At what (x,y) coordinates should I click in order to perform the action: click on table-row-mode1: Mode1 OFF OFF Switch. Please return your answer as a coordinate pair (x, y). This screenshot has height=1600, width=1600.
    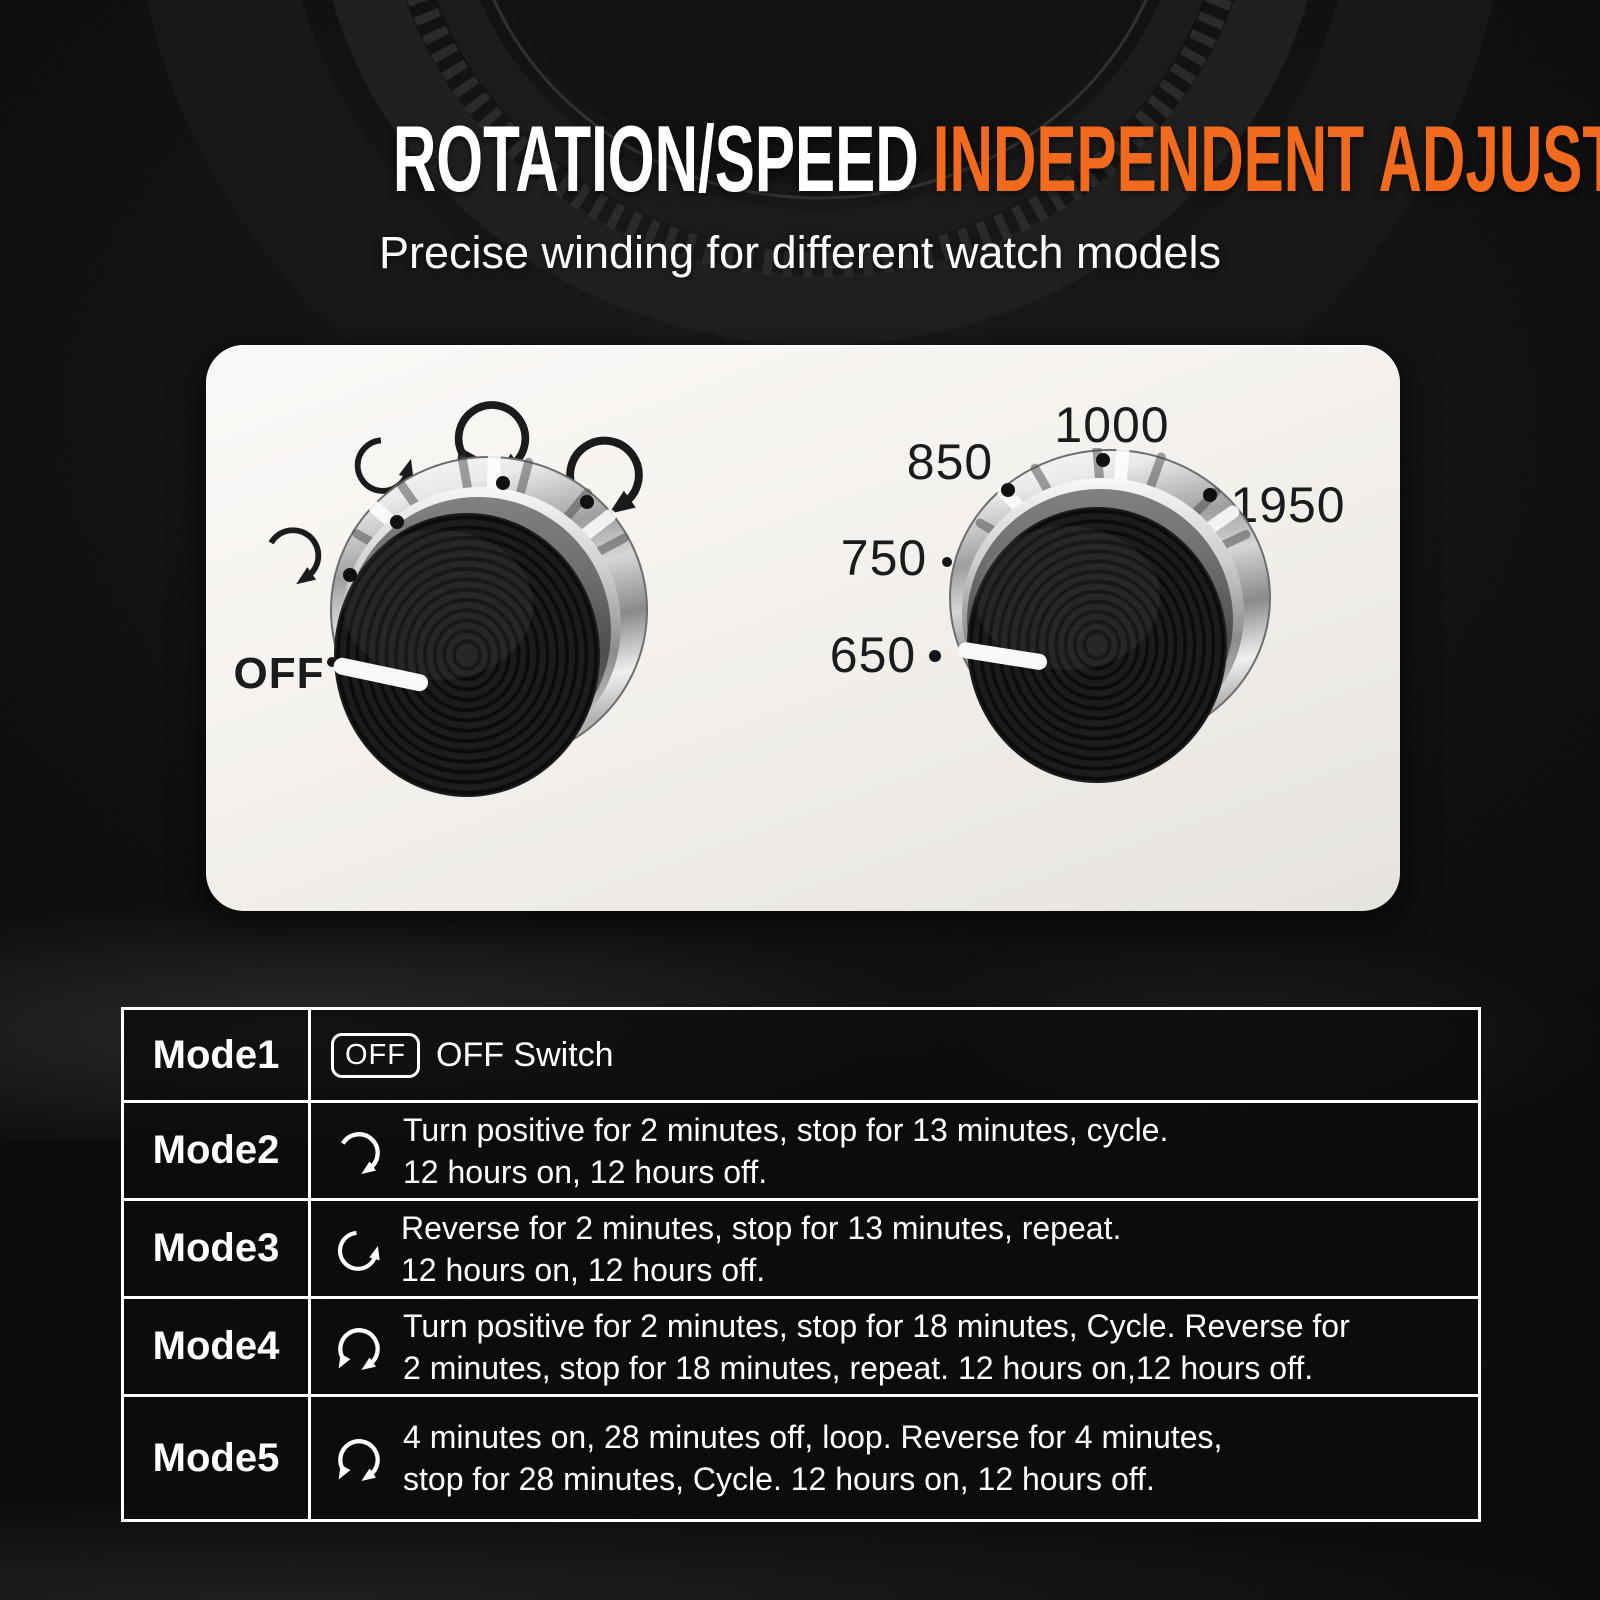
    Looking at the image, I should click on (801, 1056).